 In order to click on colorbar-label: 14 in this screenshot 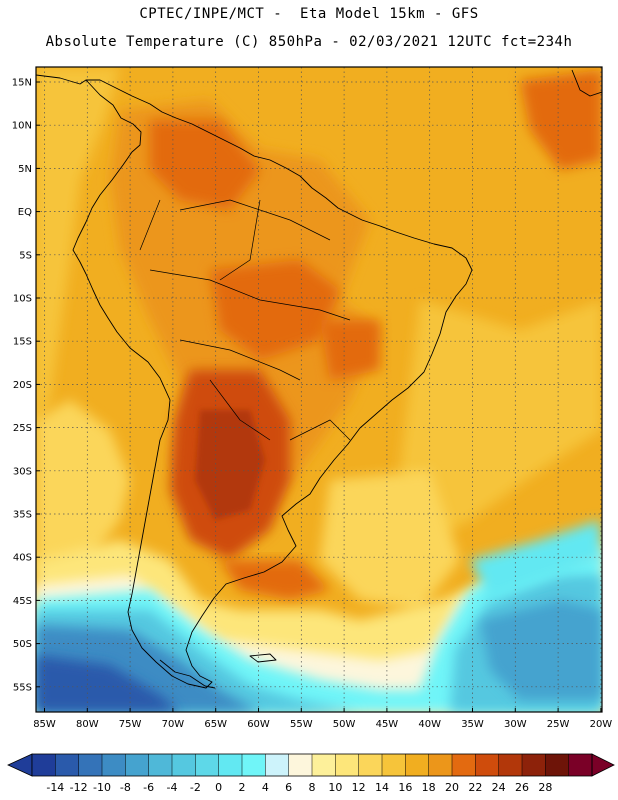, I will do `click(382, 787)`.